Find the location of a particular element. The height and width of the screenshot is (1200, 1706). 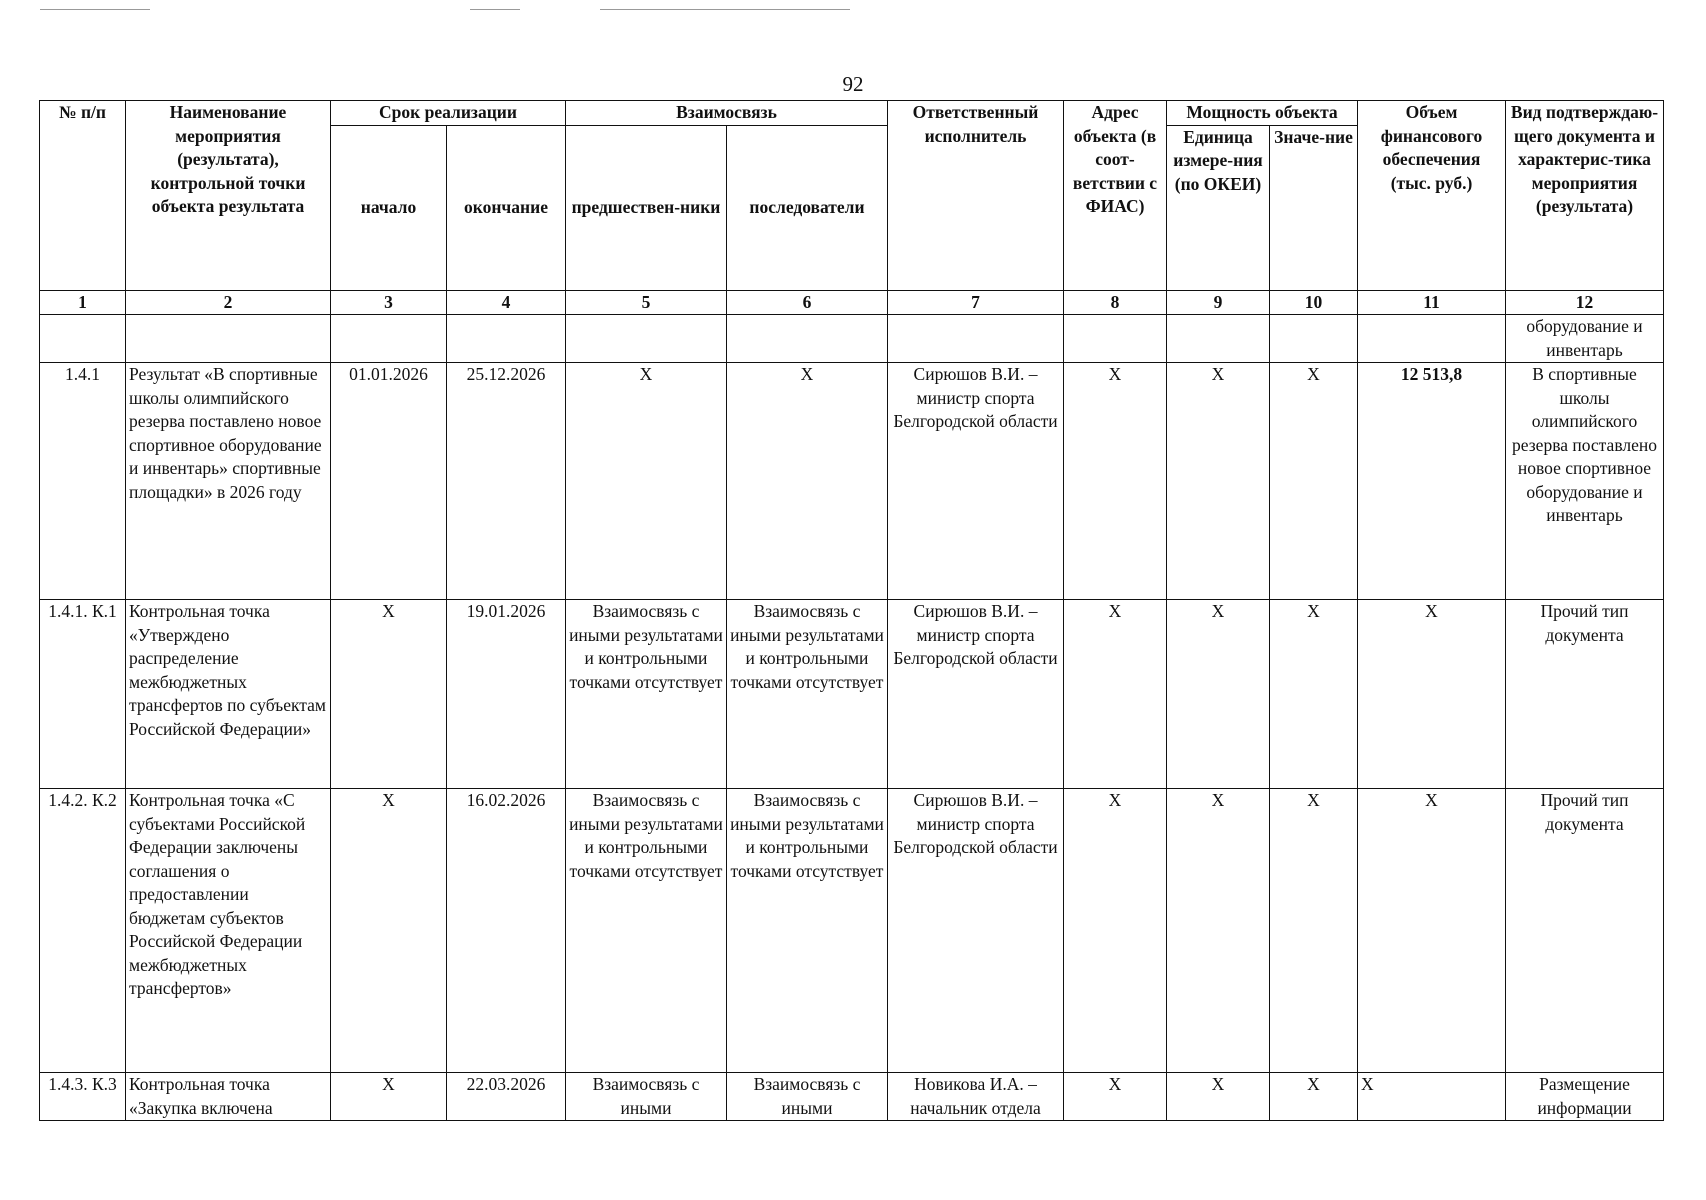

row-num: 1.4.3. К.3 is located at coordinates (82, 1096).